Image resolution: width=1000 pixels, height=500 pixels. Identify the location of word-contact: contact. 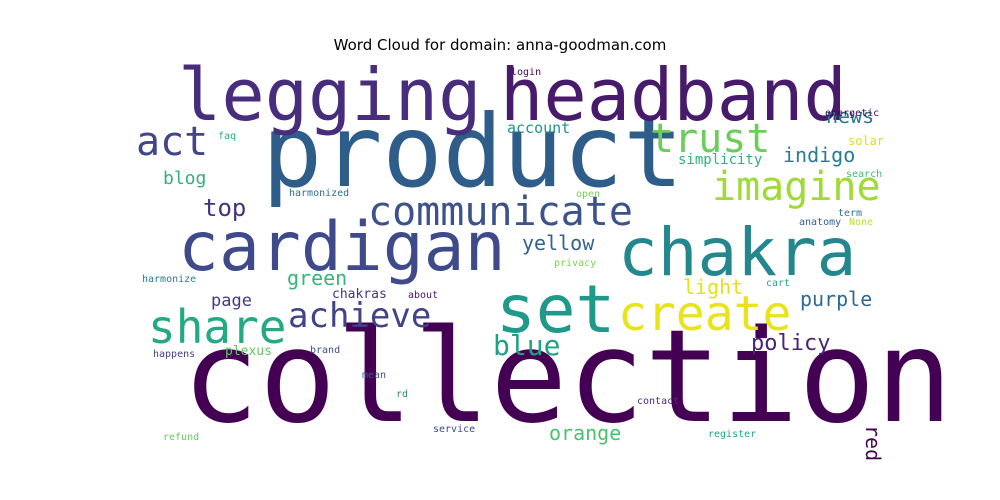
(658, 401).